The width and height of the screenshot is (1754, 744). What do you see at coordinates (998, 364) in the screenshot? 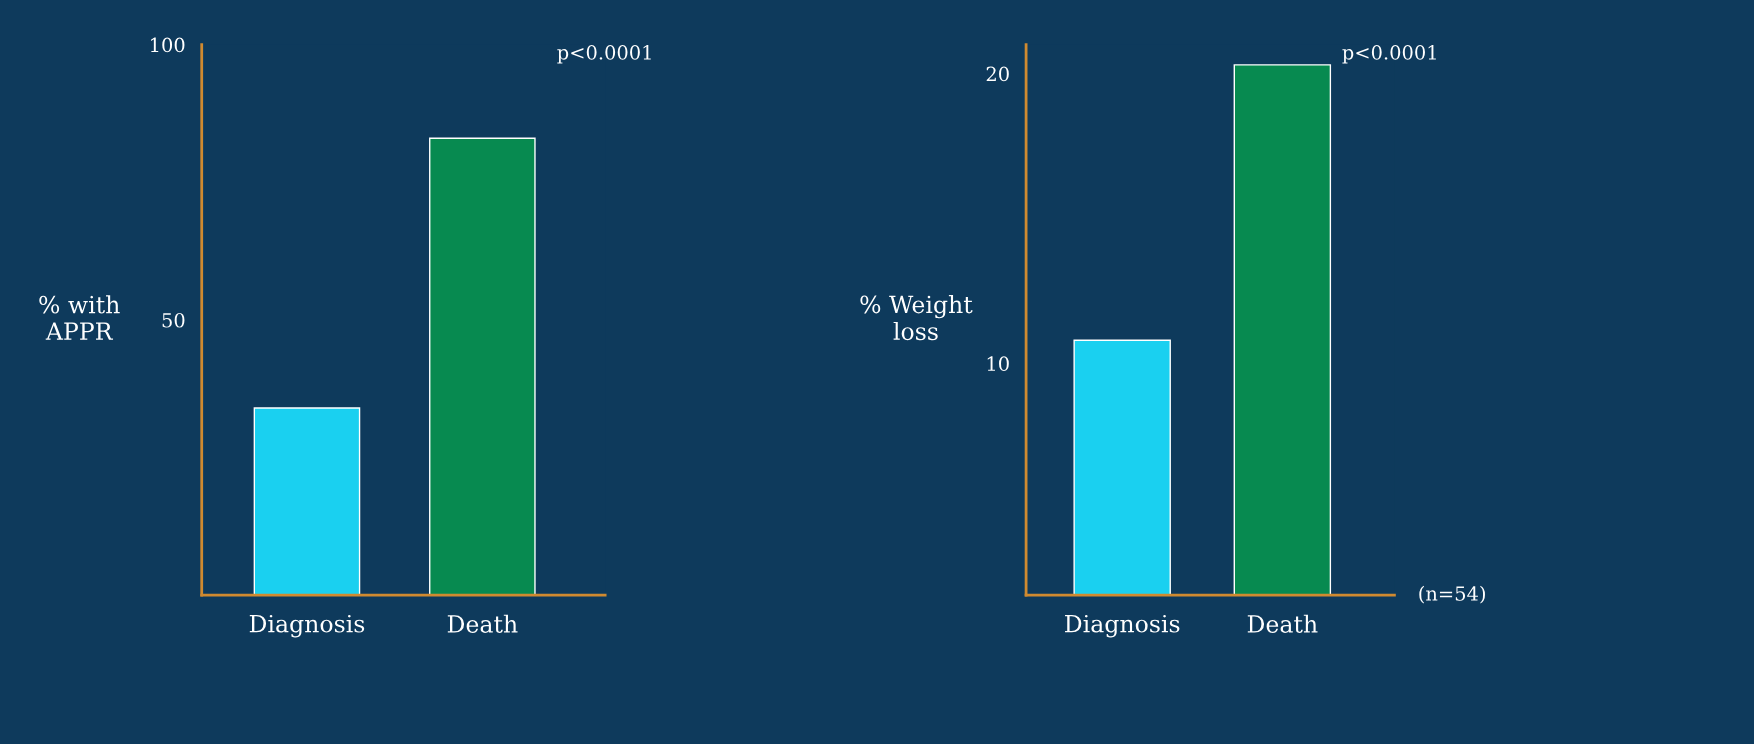
I see `y-tick-label: 10` at bounding box center [998, 364].